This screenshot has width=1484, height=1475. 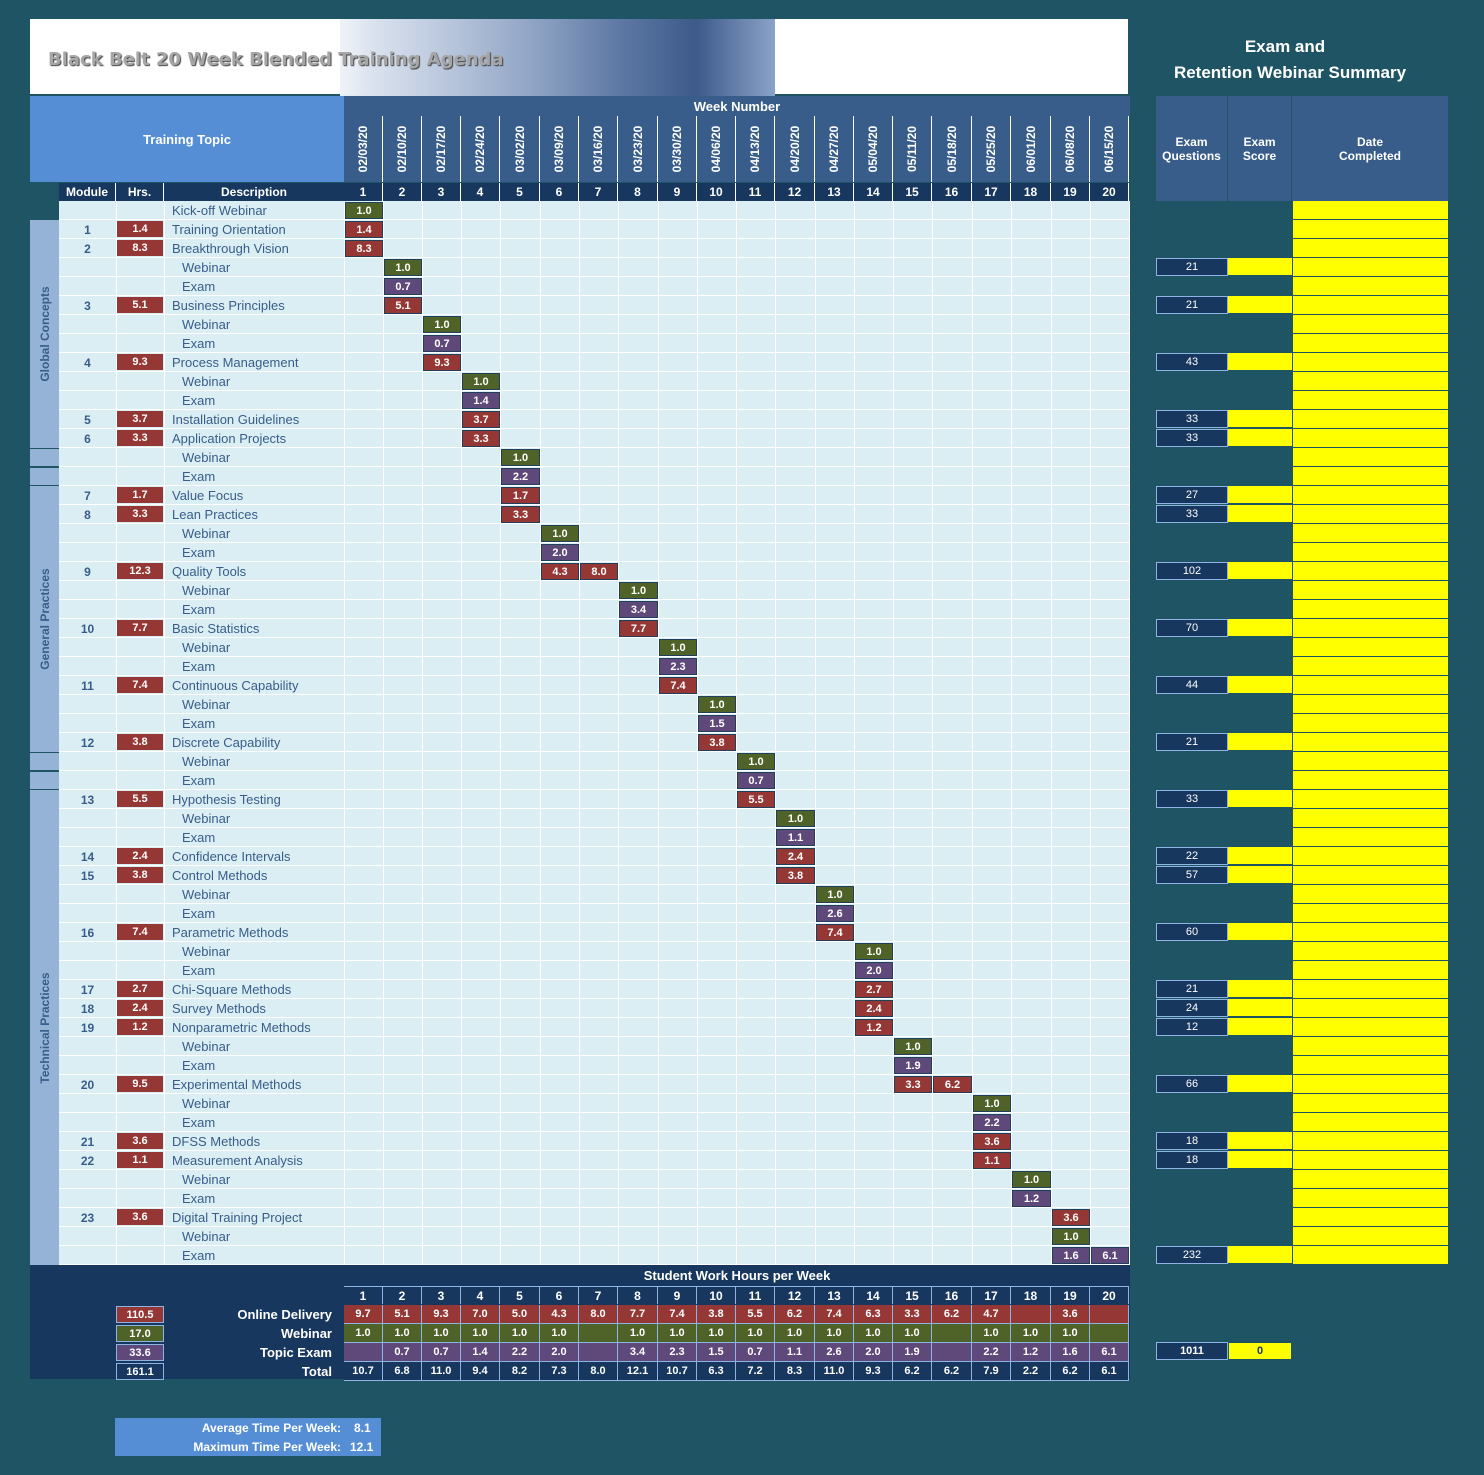 What do you see at coordinates (228, 305) in the screenshot?
I see `topic-description: Business Principles` at bounding box center [228, 305].